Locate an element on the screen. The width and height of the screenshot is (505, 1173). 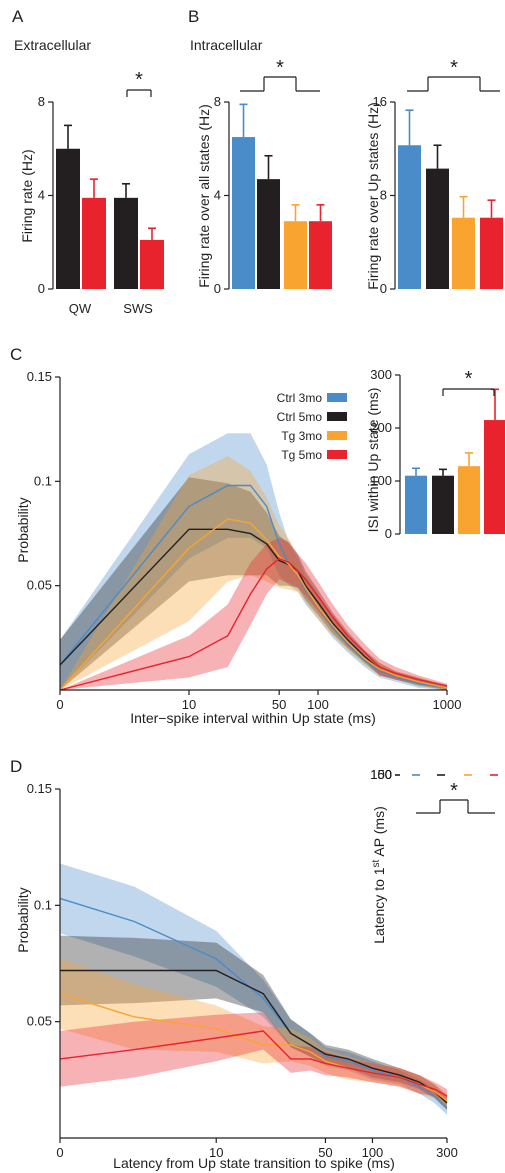
panel-d-inset-background is located at coordinates (428, 759).